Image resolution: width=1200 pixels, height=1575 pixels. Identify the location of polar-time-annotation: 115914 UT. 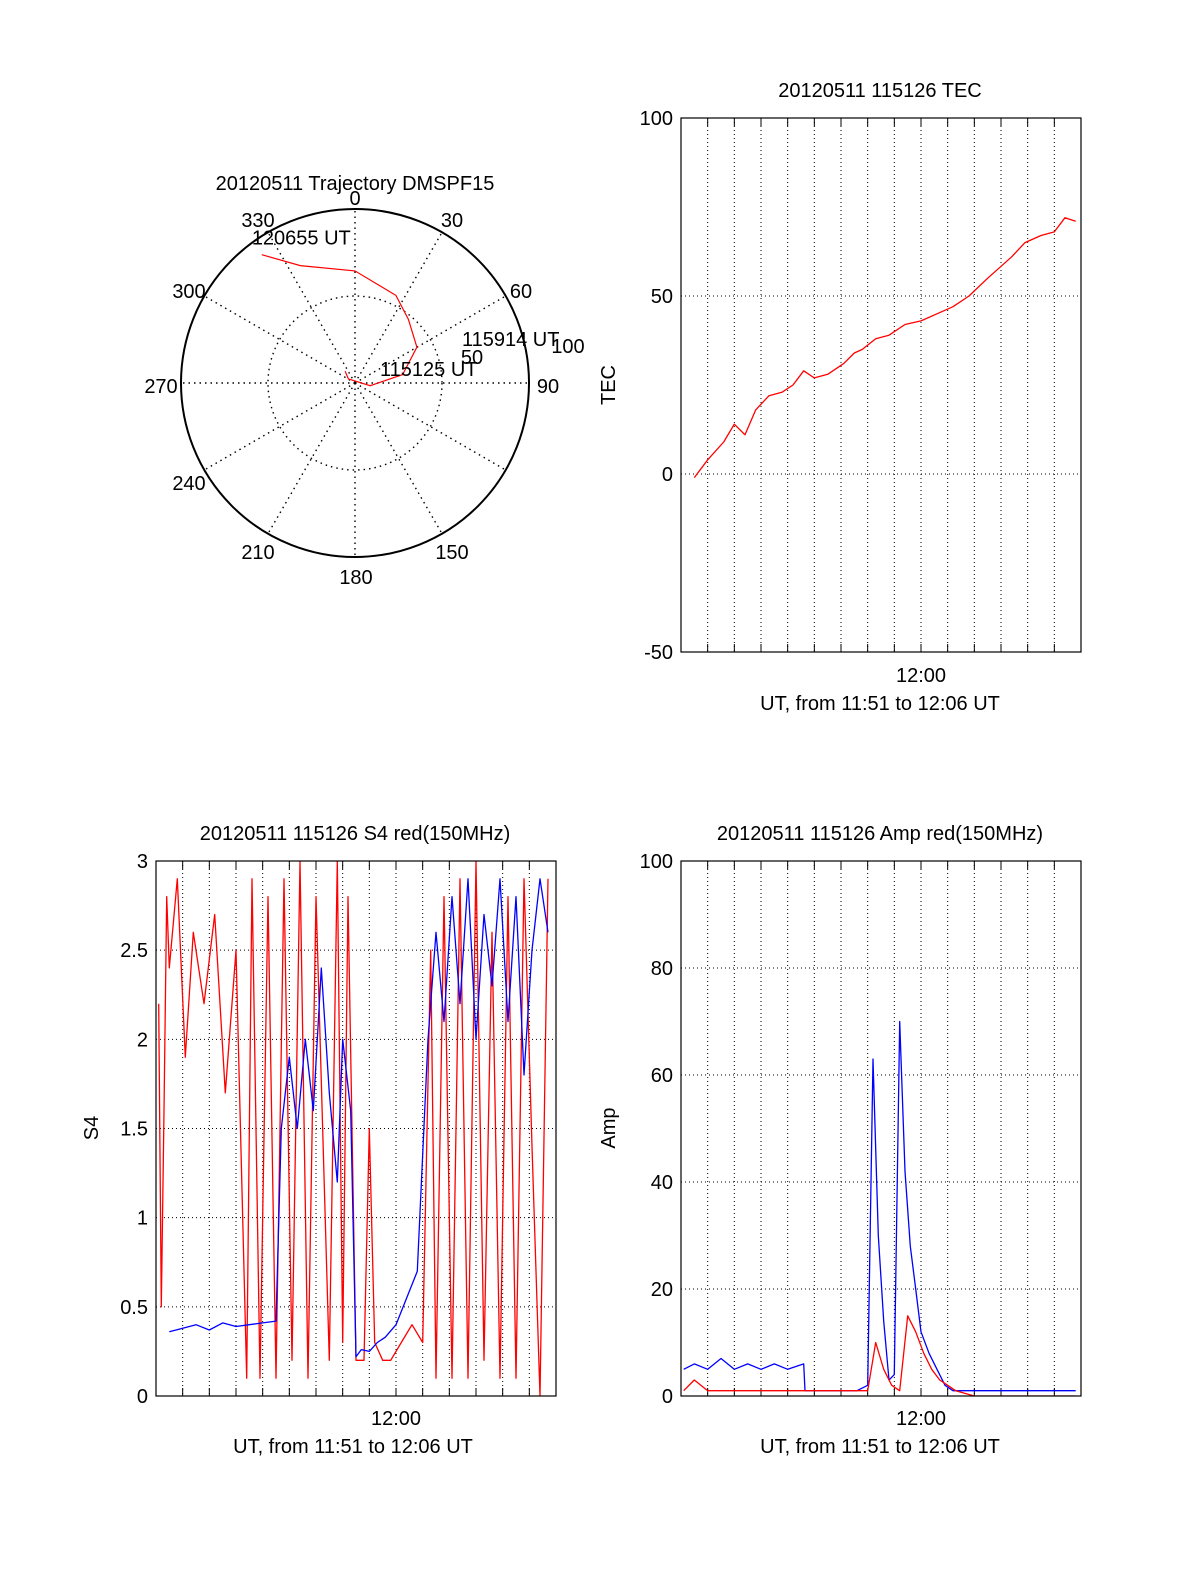
(510, 340).